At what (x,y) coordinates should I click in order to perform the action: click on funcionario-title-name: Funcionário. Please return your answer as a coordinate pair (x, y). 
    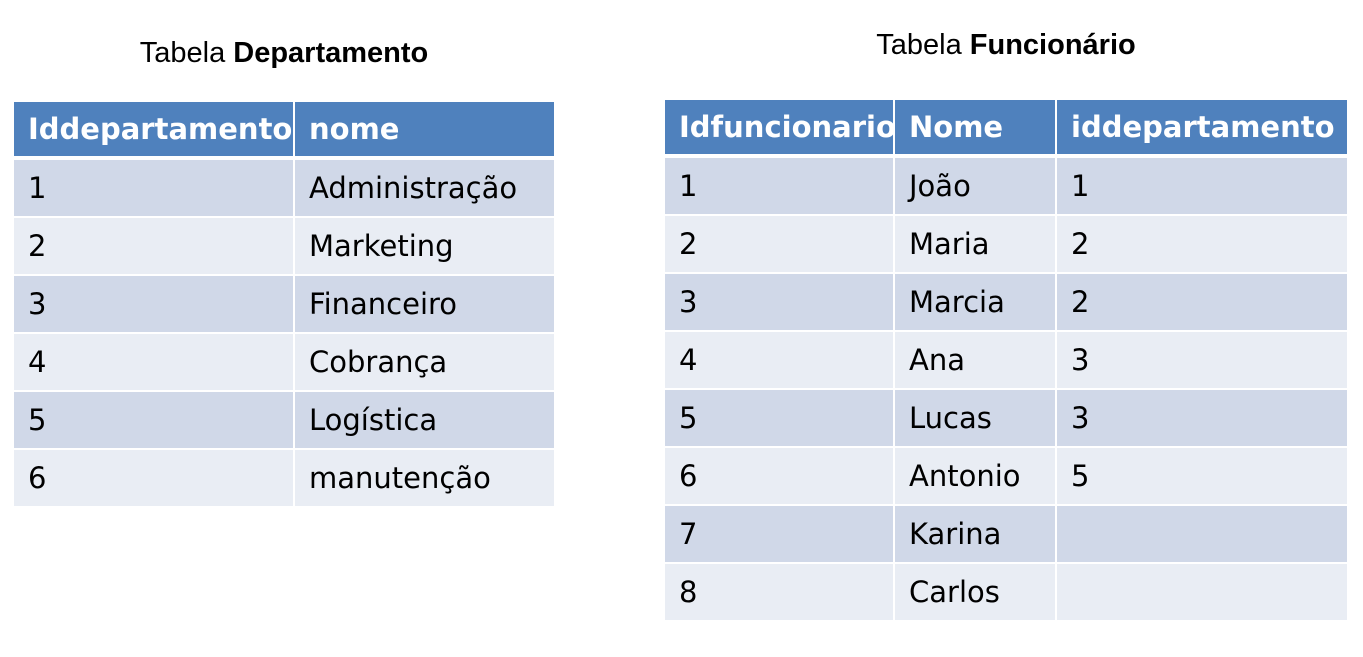
    Looking at the image, I should click on (1052, 45).